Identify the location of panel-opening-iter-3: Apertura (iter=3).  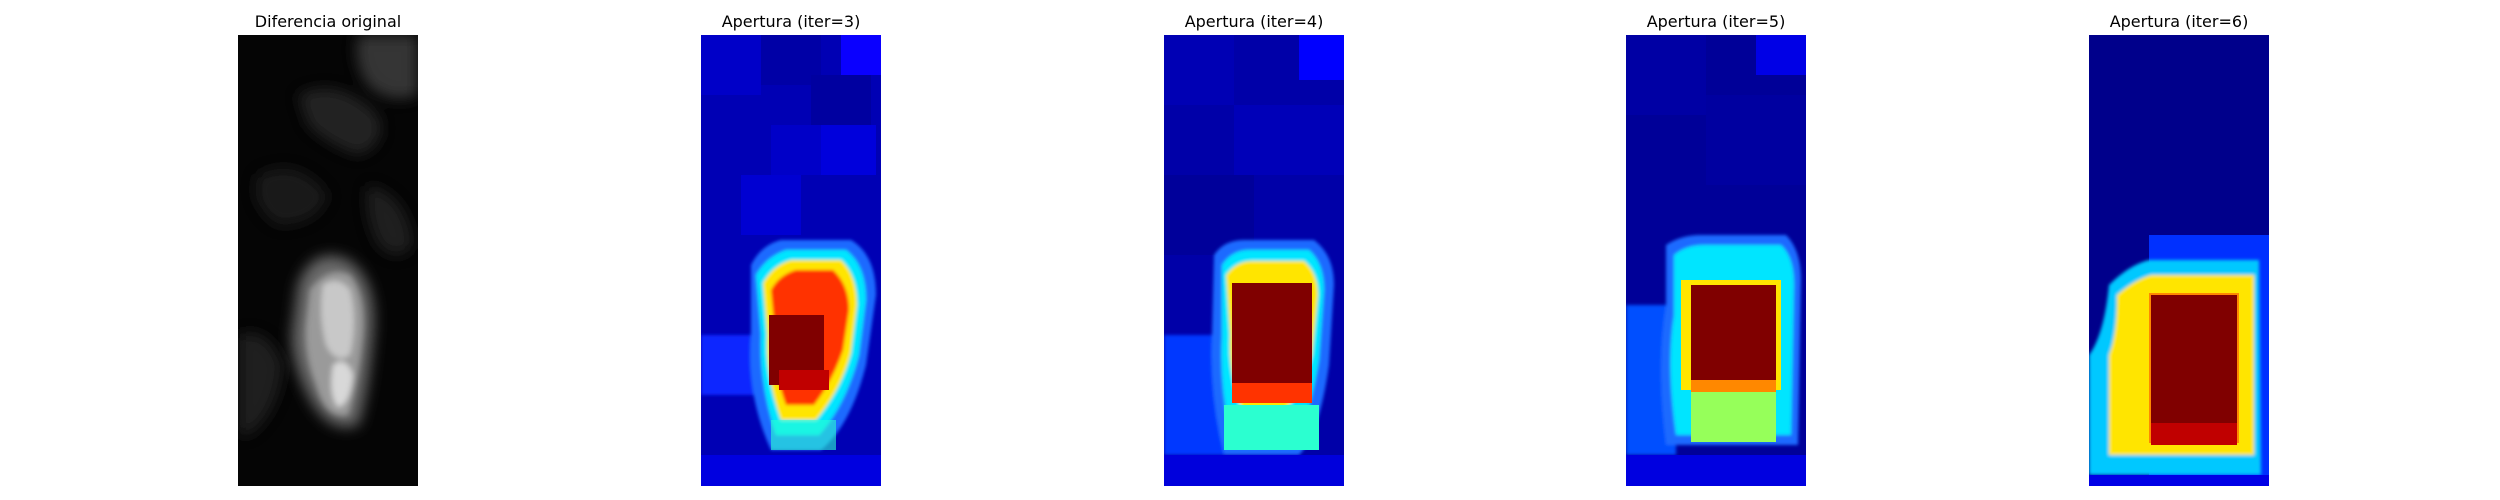
(791, 250).